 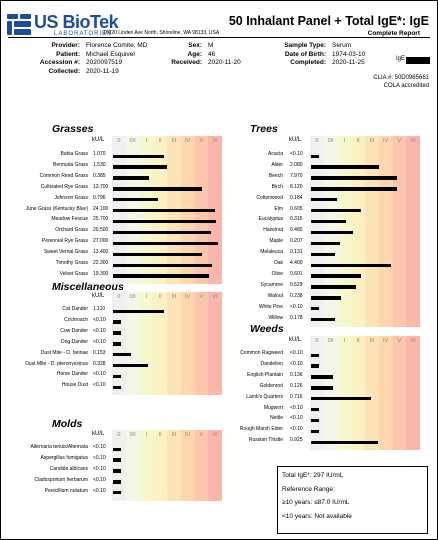 What do you see at coordinates (219, 276) in the screenshot?
I see `result-row: Olive 0.601` at bounding box center [219, 276].